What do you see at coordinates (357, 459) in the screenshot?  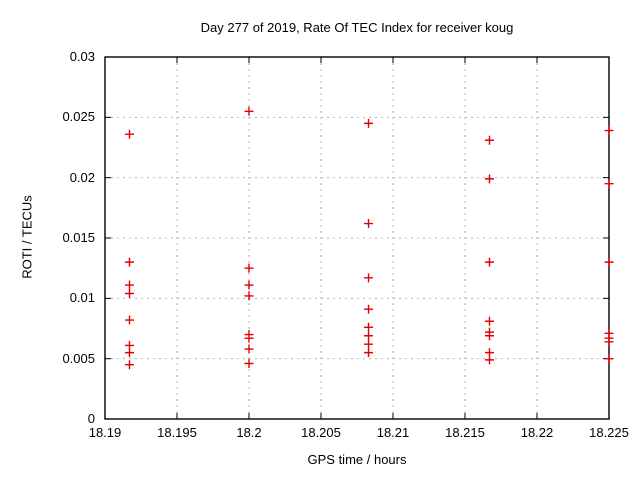 I see `x-axis-label: GPS time / hours` at bounding box center [357, 459].